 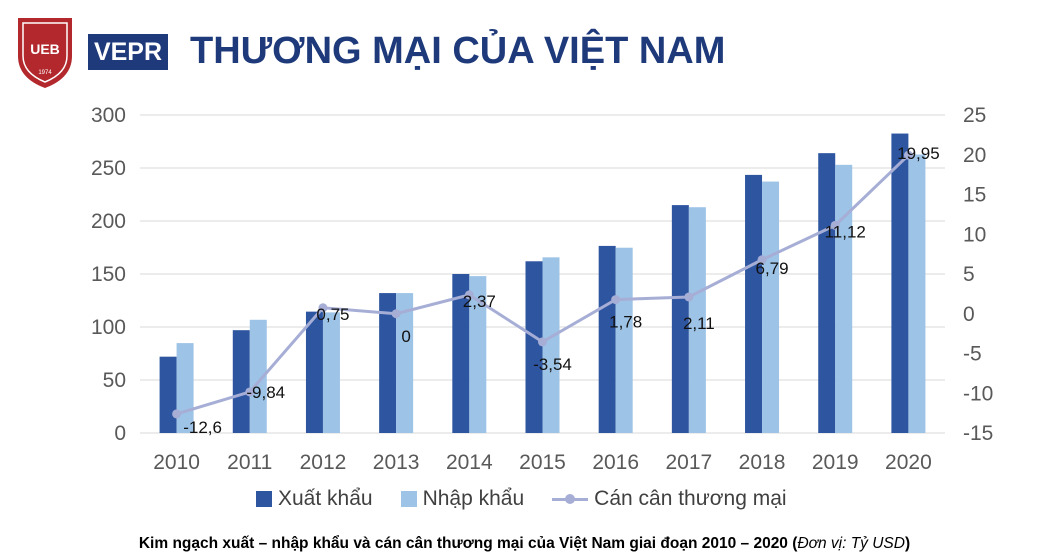 I want to click on x-tick-label: 2016, so click(x=615, y=462).